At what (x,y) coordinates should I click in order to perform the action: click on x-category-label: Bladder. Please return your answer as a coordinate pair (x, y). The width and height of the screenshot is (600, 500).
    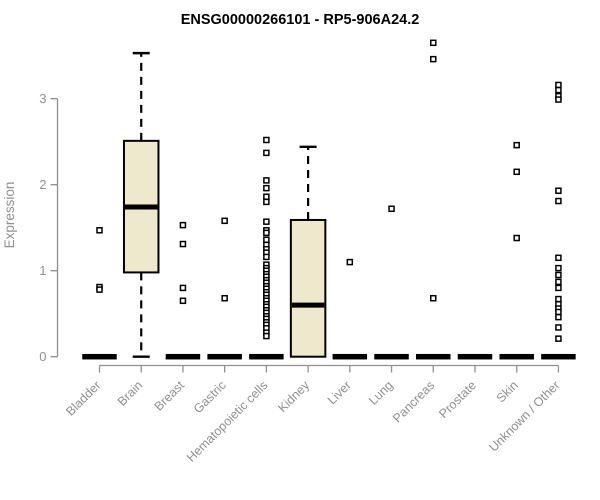
    Looking at the image, I should click on (83, 398).